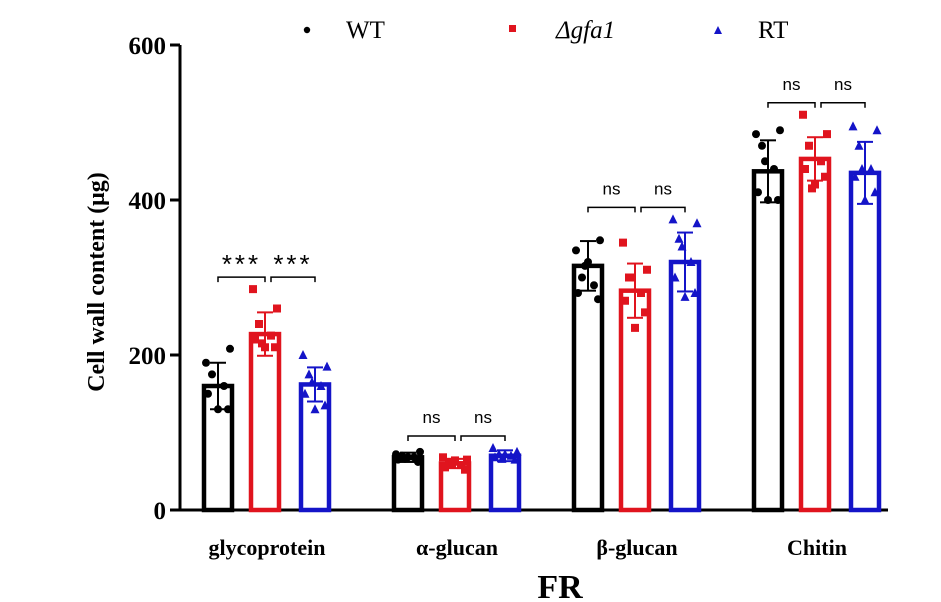 The width and height of the screenshot is (941, 602). I want to click on legend-label-rt: RT, so click(773, 30).